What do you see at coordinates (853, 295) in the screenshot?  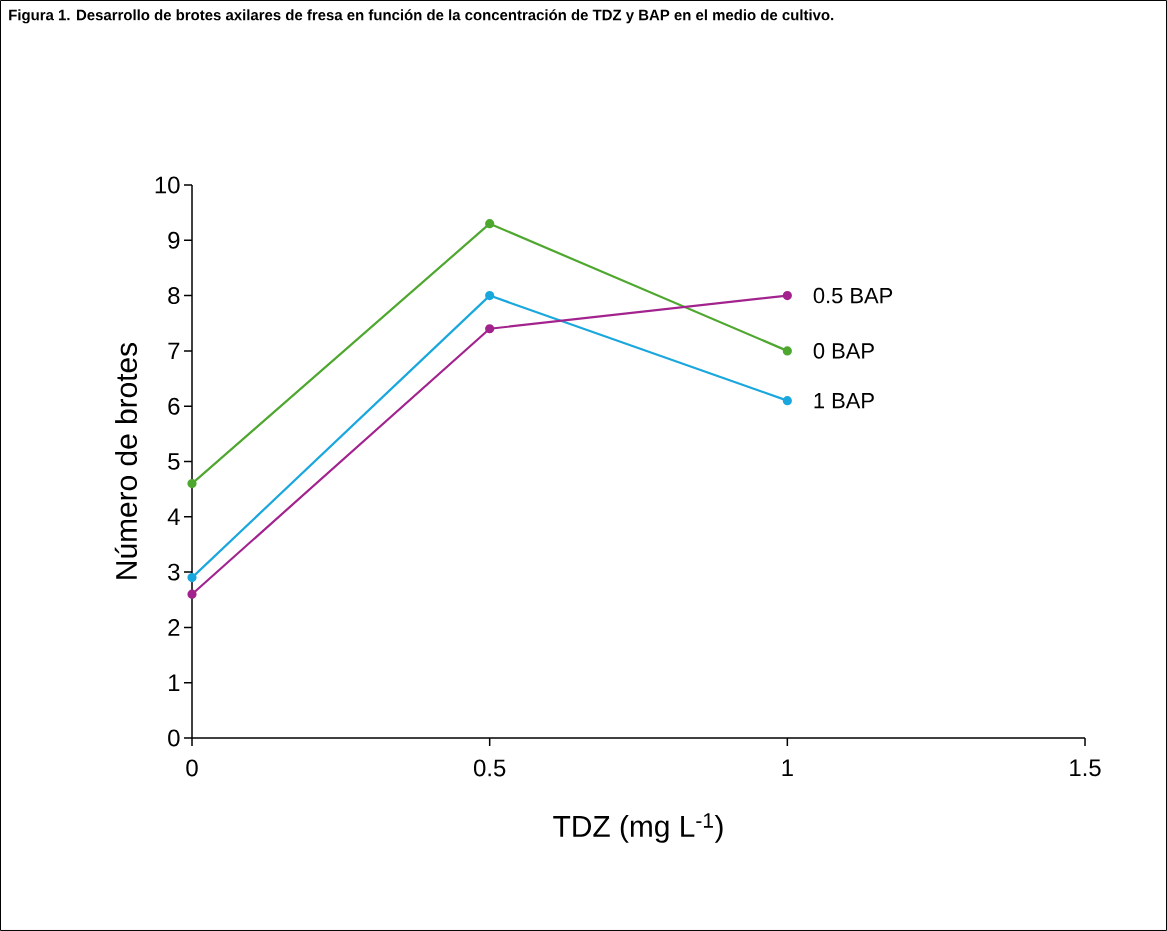 I see `series-label: 0.5 BAP` at bounding box center [853, 295].